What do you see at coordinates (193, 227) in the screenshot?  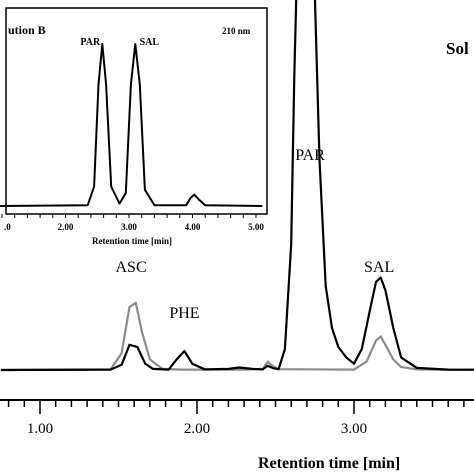 I see `inset-tick-label: 4.00` at bounding box center [193, 227].